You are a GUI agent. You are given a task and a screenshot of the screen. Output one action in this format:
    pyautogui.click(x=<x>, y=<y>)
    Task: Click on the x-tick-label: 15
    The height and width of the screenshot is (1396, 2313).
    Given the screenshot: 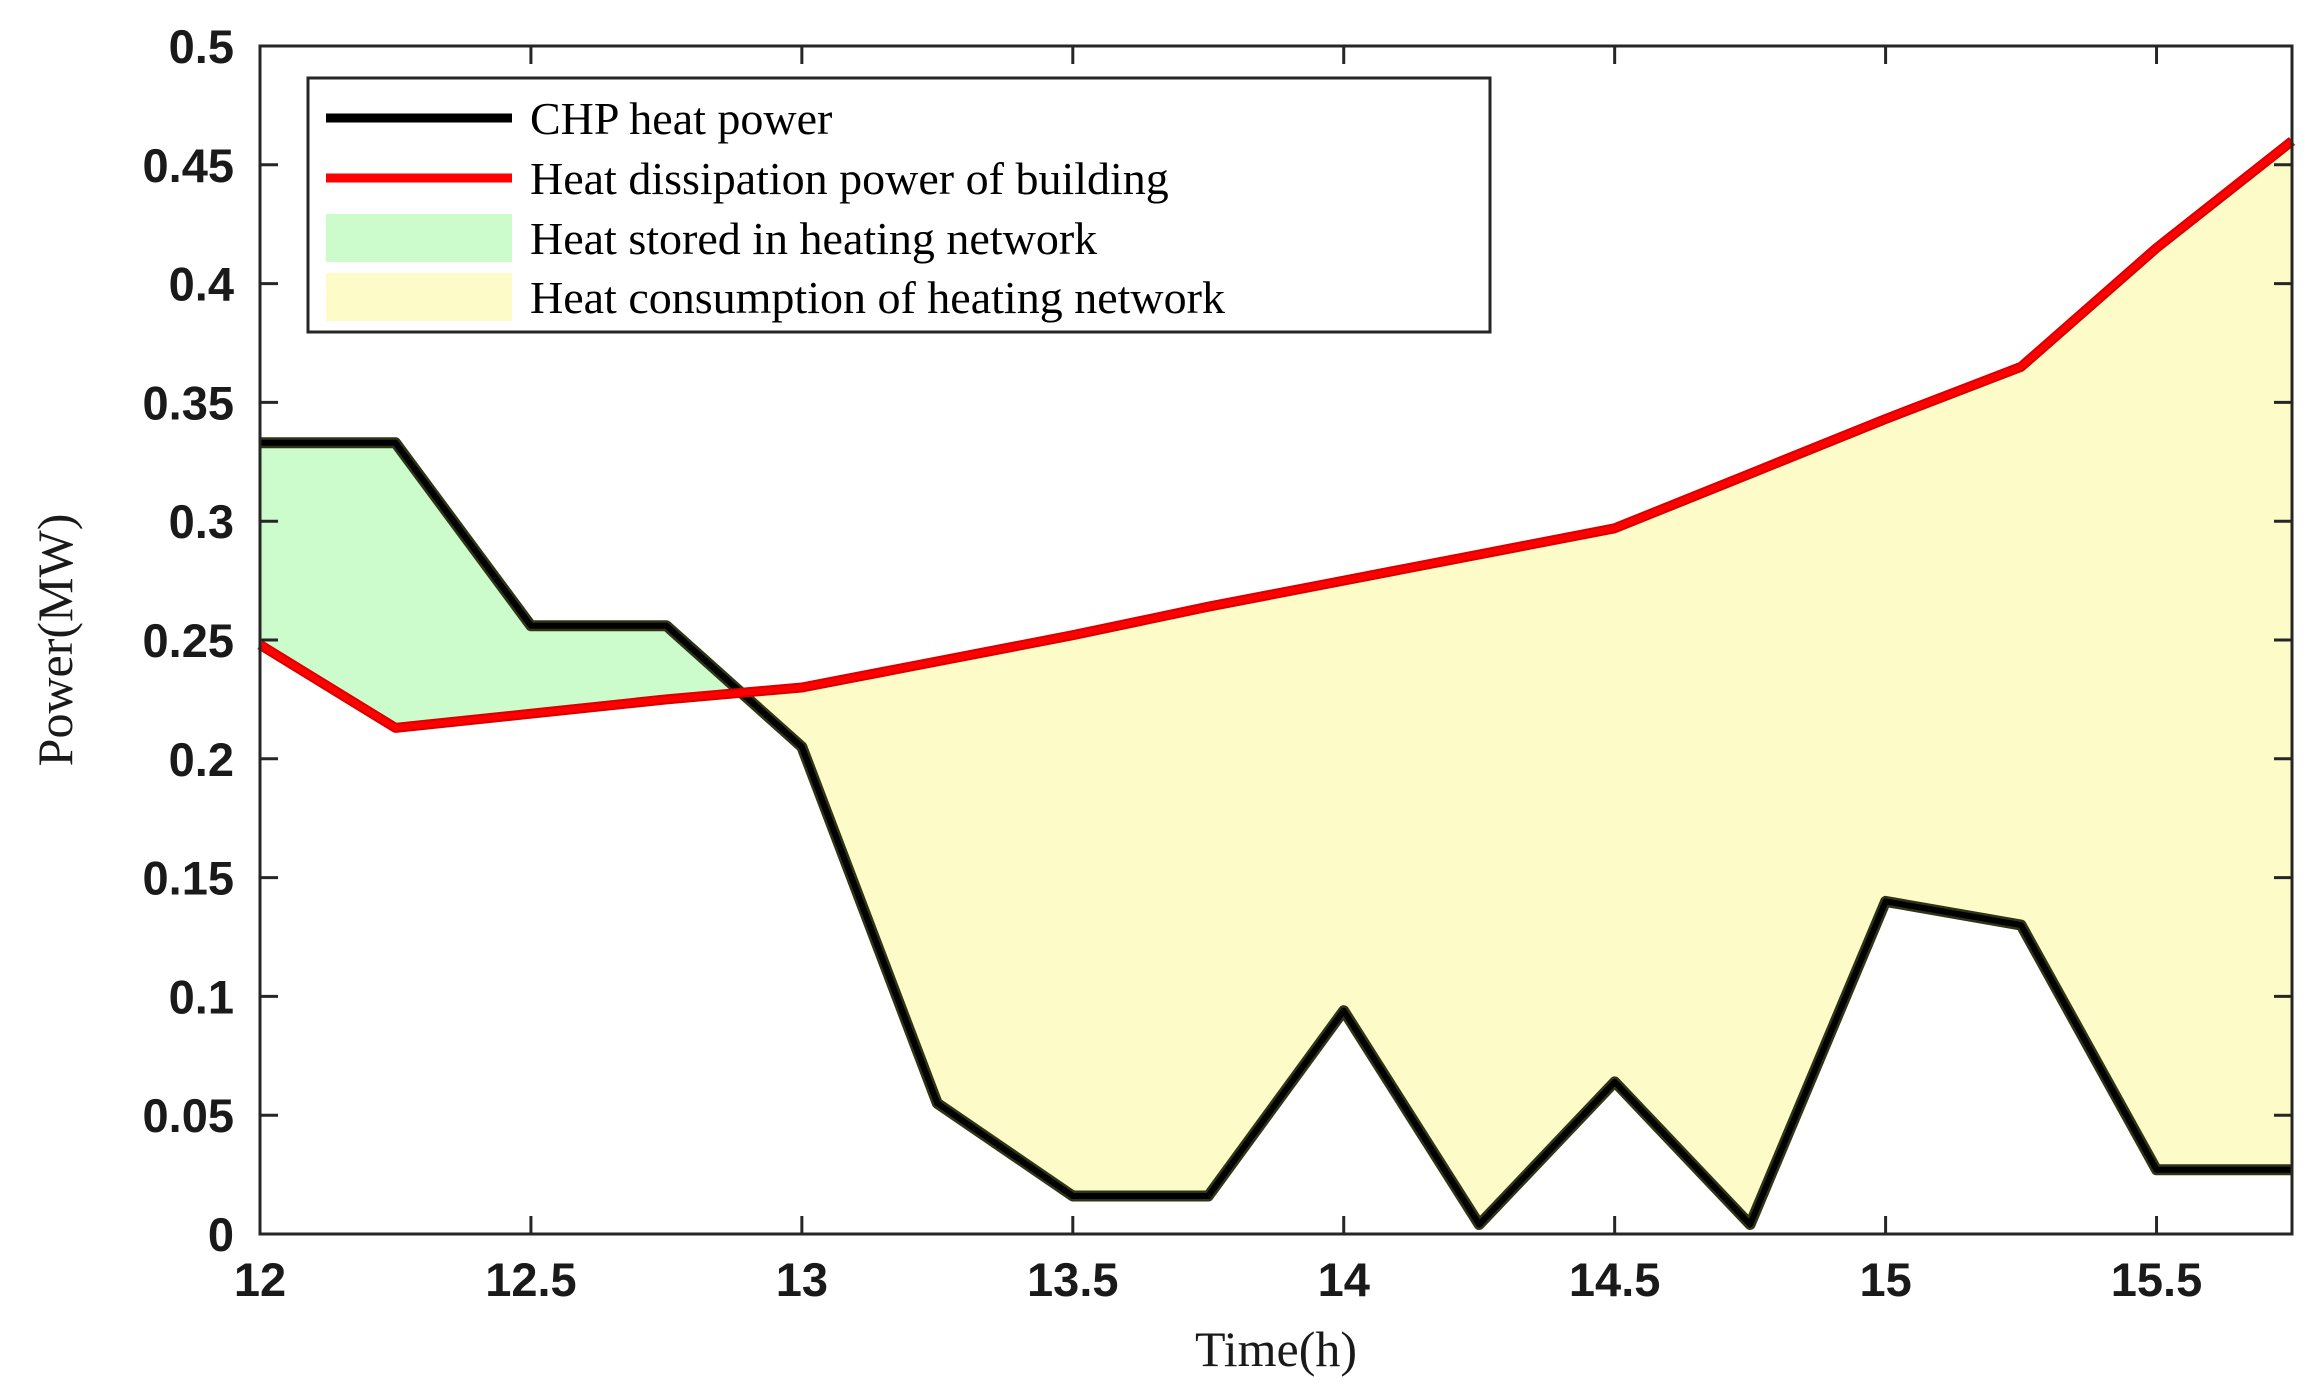 What is the action you would take?
    pyautogui.click(x=1885, y=1279)
    